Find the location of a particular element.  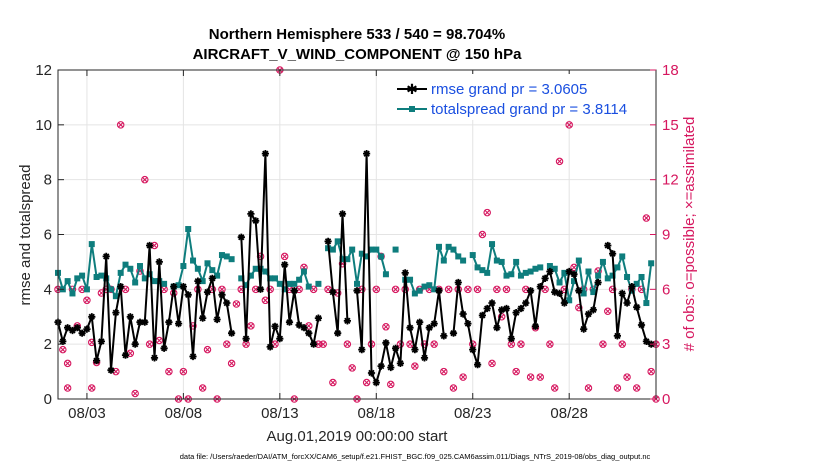

chart-title: Northern Hemisphere 533 / 540 = 98.704% is located at coordinates (357, 34).